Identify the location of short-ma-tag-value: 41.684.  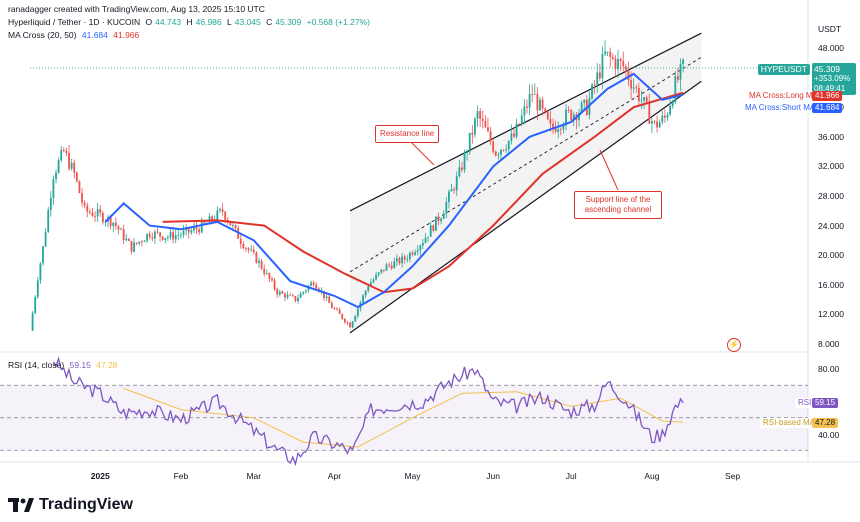
(827, 108).